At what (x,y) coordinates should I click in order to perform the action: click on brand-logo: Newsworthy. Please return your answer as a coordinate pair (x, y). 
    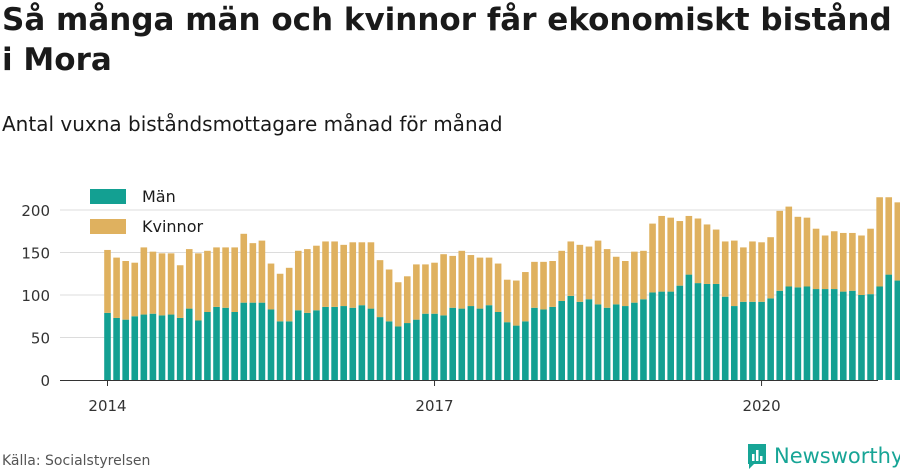
    Looking at the image, I should click on (823, 456).